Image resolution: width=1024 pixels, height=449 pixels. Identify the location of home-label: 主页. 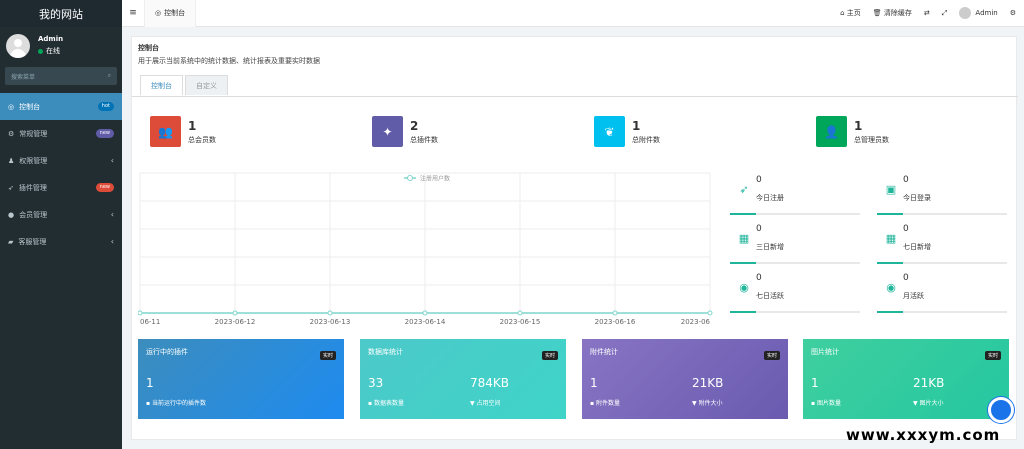
(853, 13).